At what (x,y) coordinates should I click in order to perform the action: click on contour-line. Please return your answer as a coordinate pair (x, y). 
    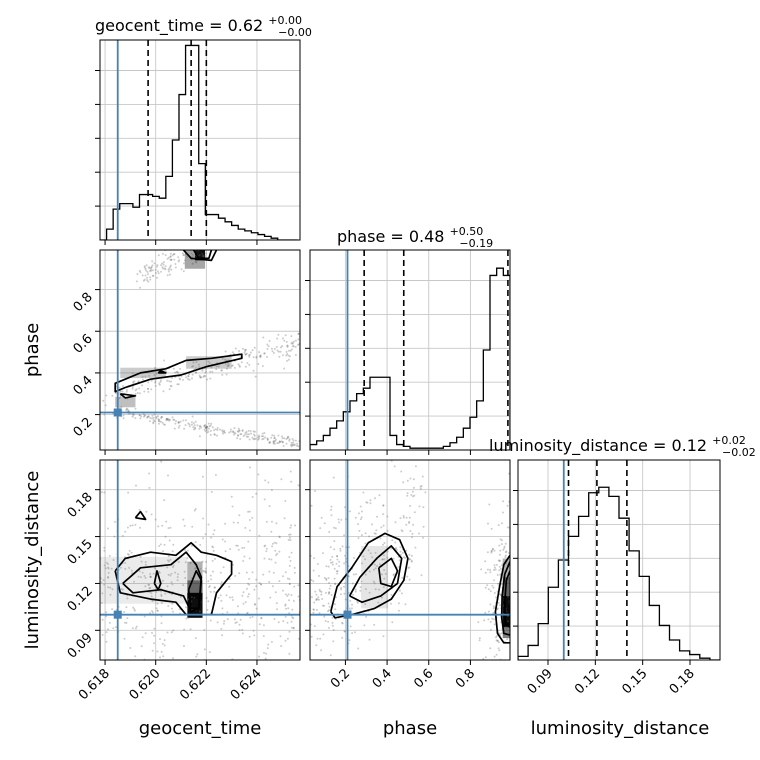
    Looking at the image, I should click on (506, 599).